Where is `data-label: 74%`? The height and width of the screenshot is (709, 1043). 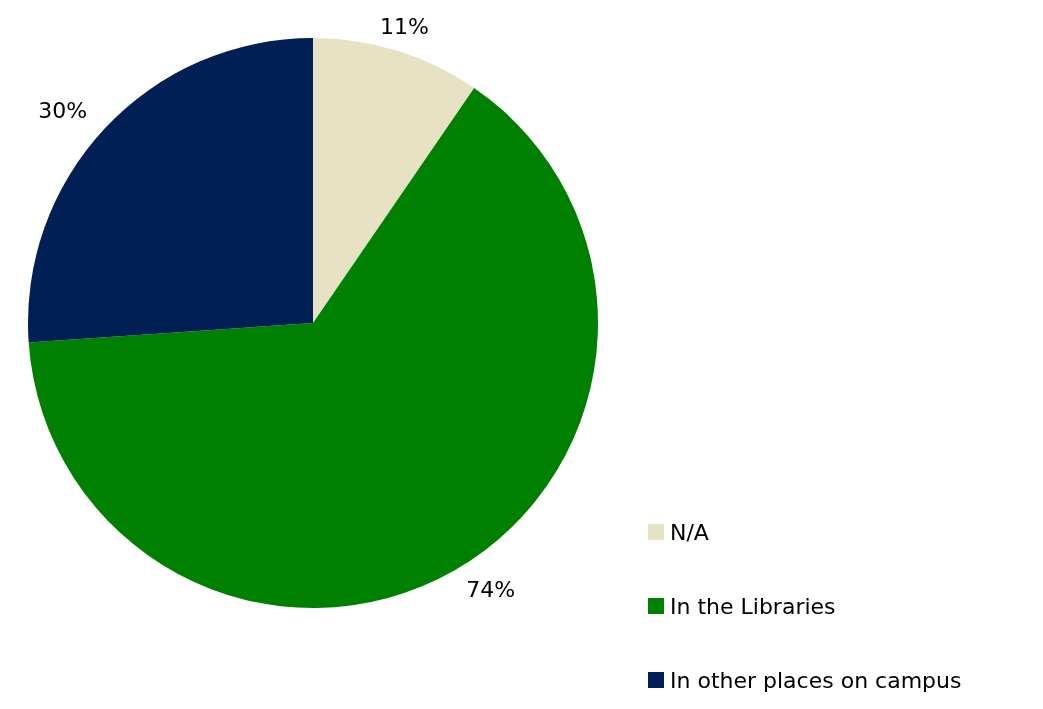 data-label: 74% is located at coordinates (491, 590).